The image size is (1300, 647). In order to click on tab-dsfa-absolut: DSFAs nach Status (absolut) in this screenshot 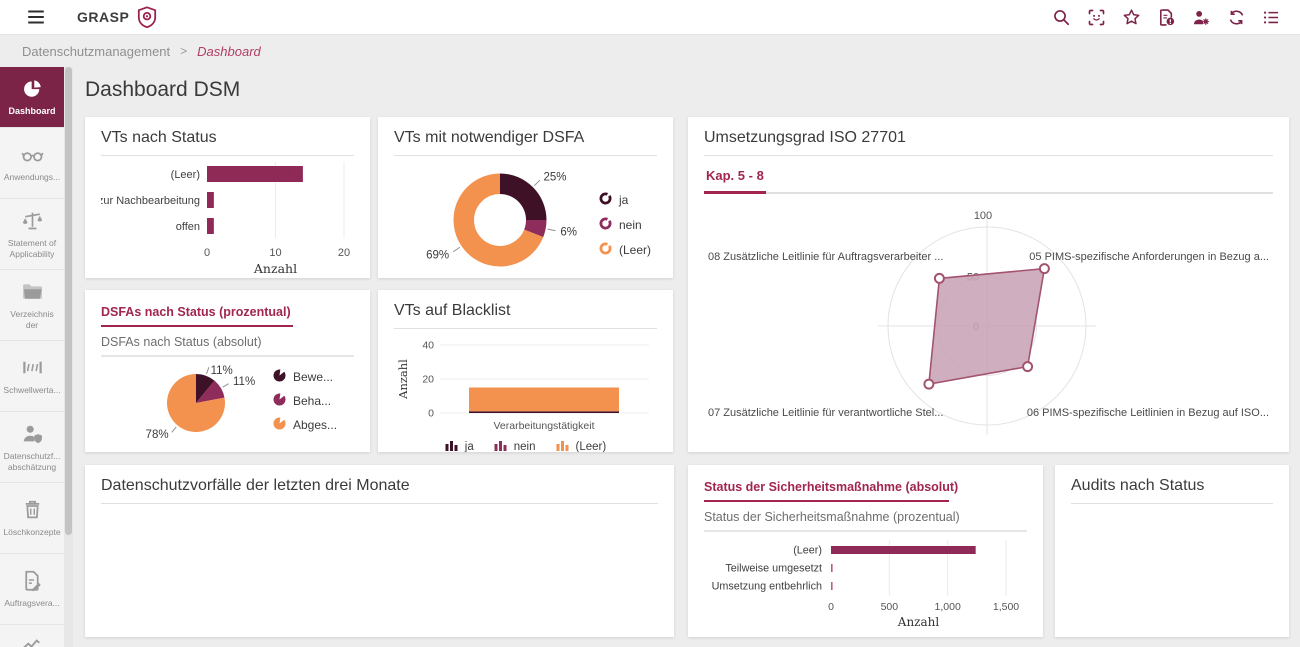, I will do `click(181, 342)`.